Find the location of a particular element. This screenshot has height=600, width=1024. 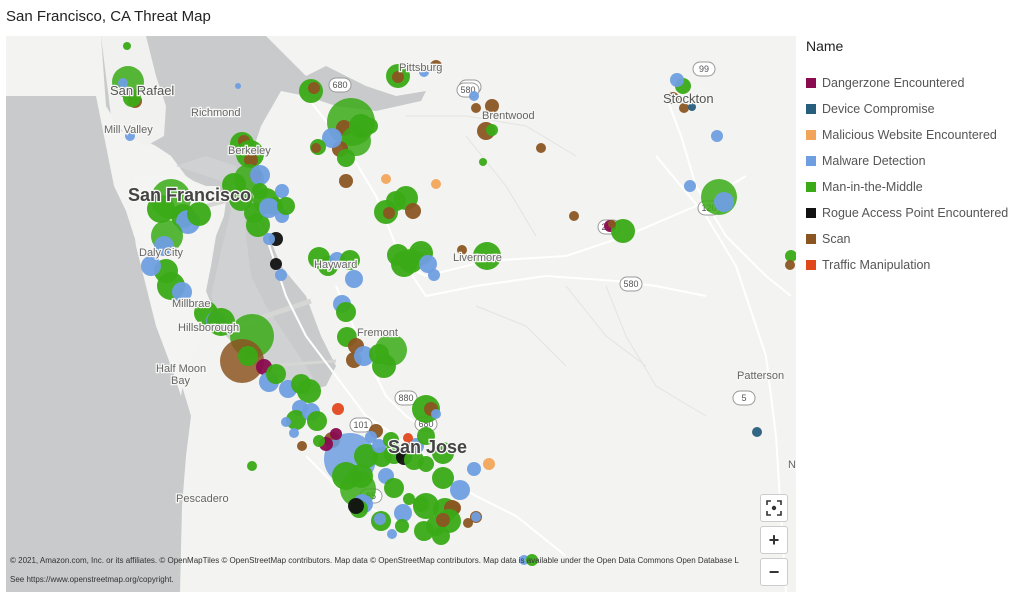

legend-item: Rogue Access Point Encountered is located at coordinates (911, 213).